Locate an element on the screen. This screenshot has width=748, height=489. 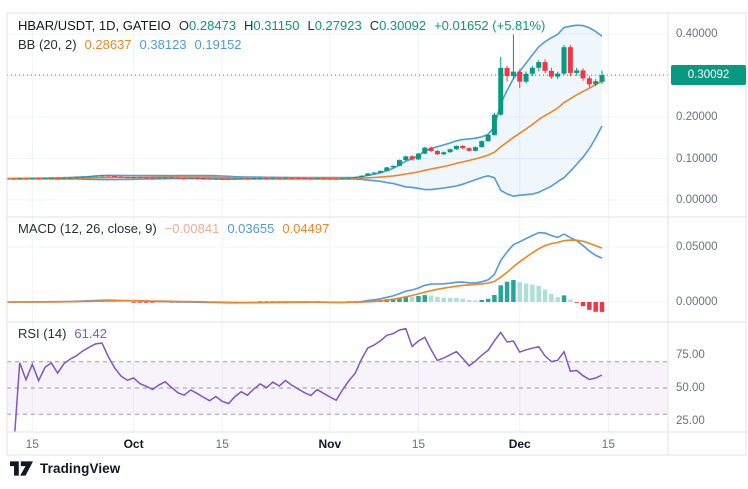
tradingview-logo-icon is located at coordinates (21, 468).